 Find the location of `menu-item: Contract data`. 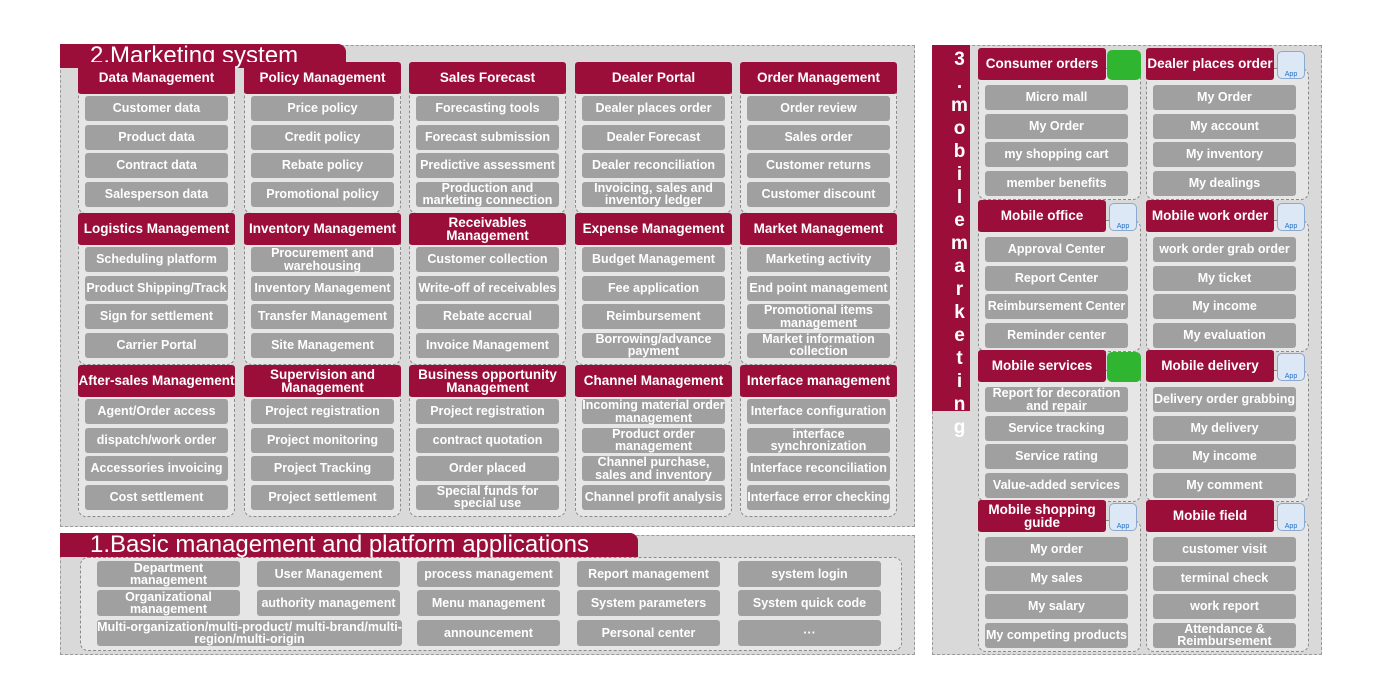

menu-item: Contract data is located at coordinates (156, 165).